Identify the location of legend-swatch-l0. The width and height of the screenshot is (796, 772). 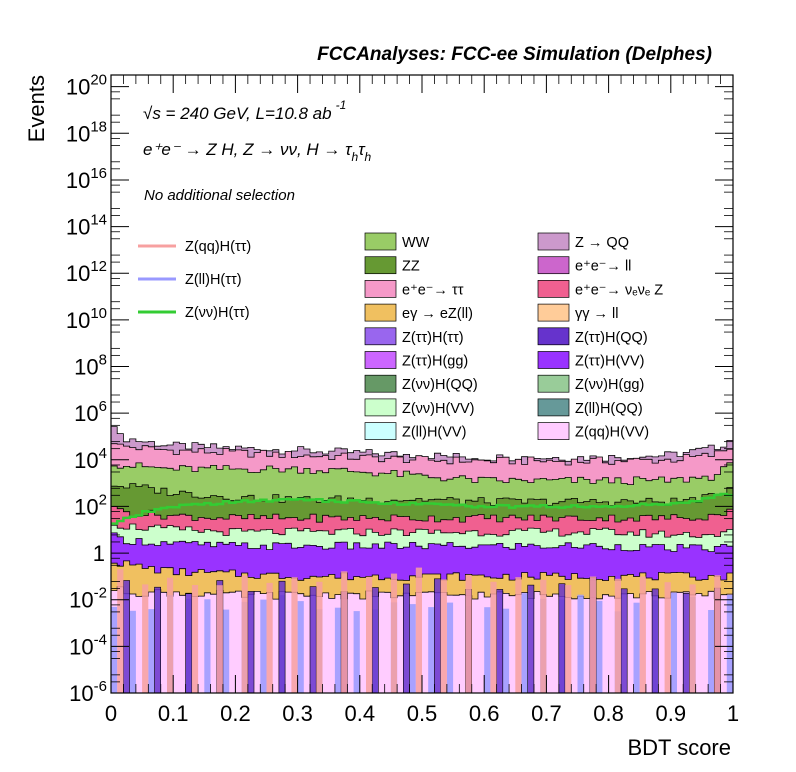
(380, 241).